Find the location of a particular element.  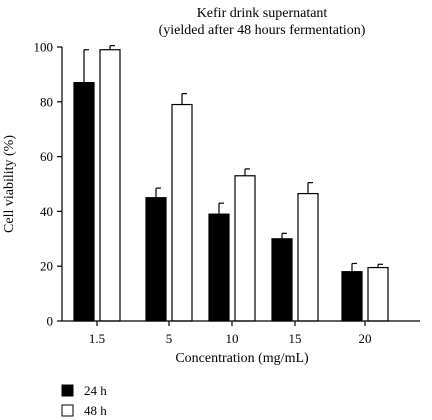

legend-item-48h: 48 h is located at coordinates (84, 410).